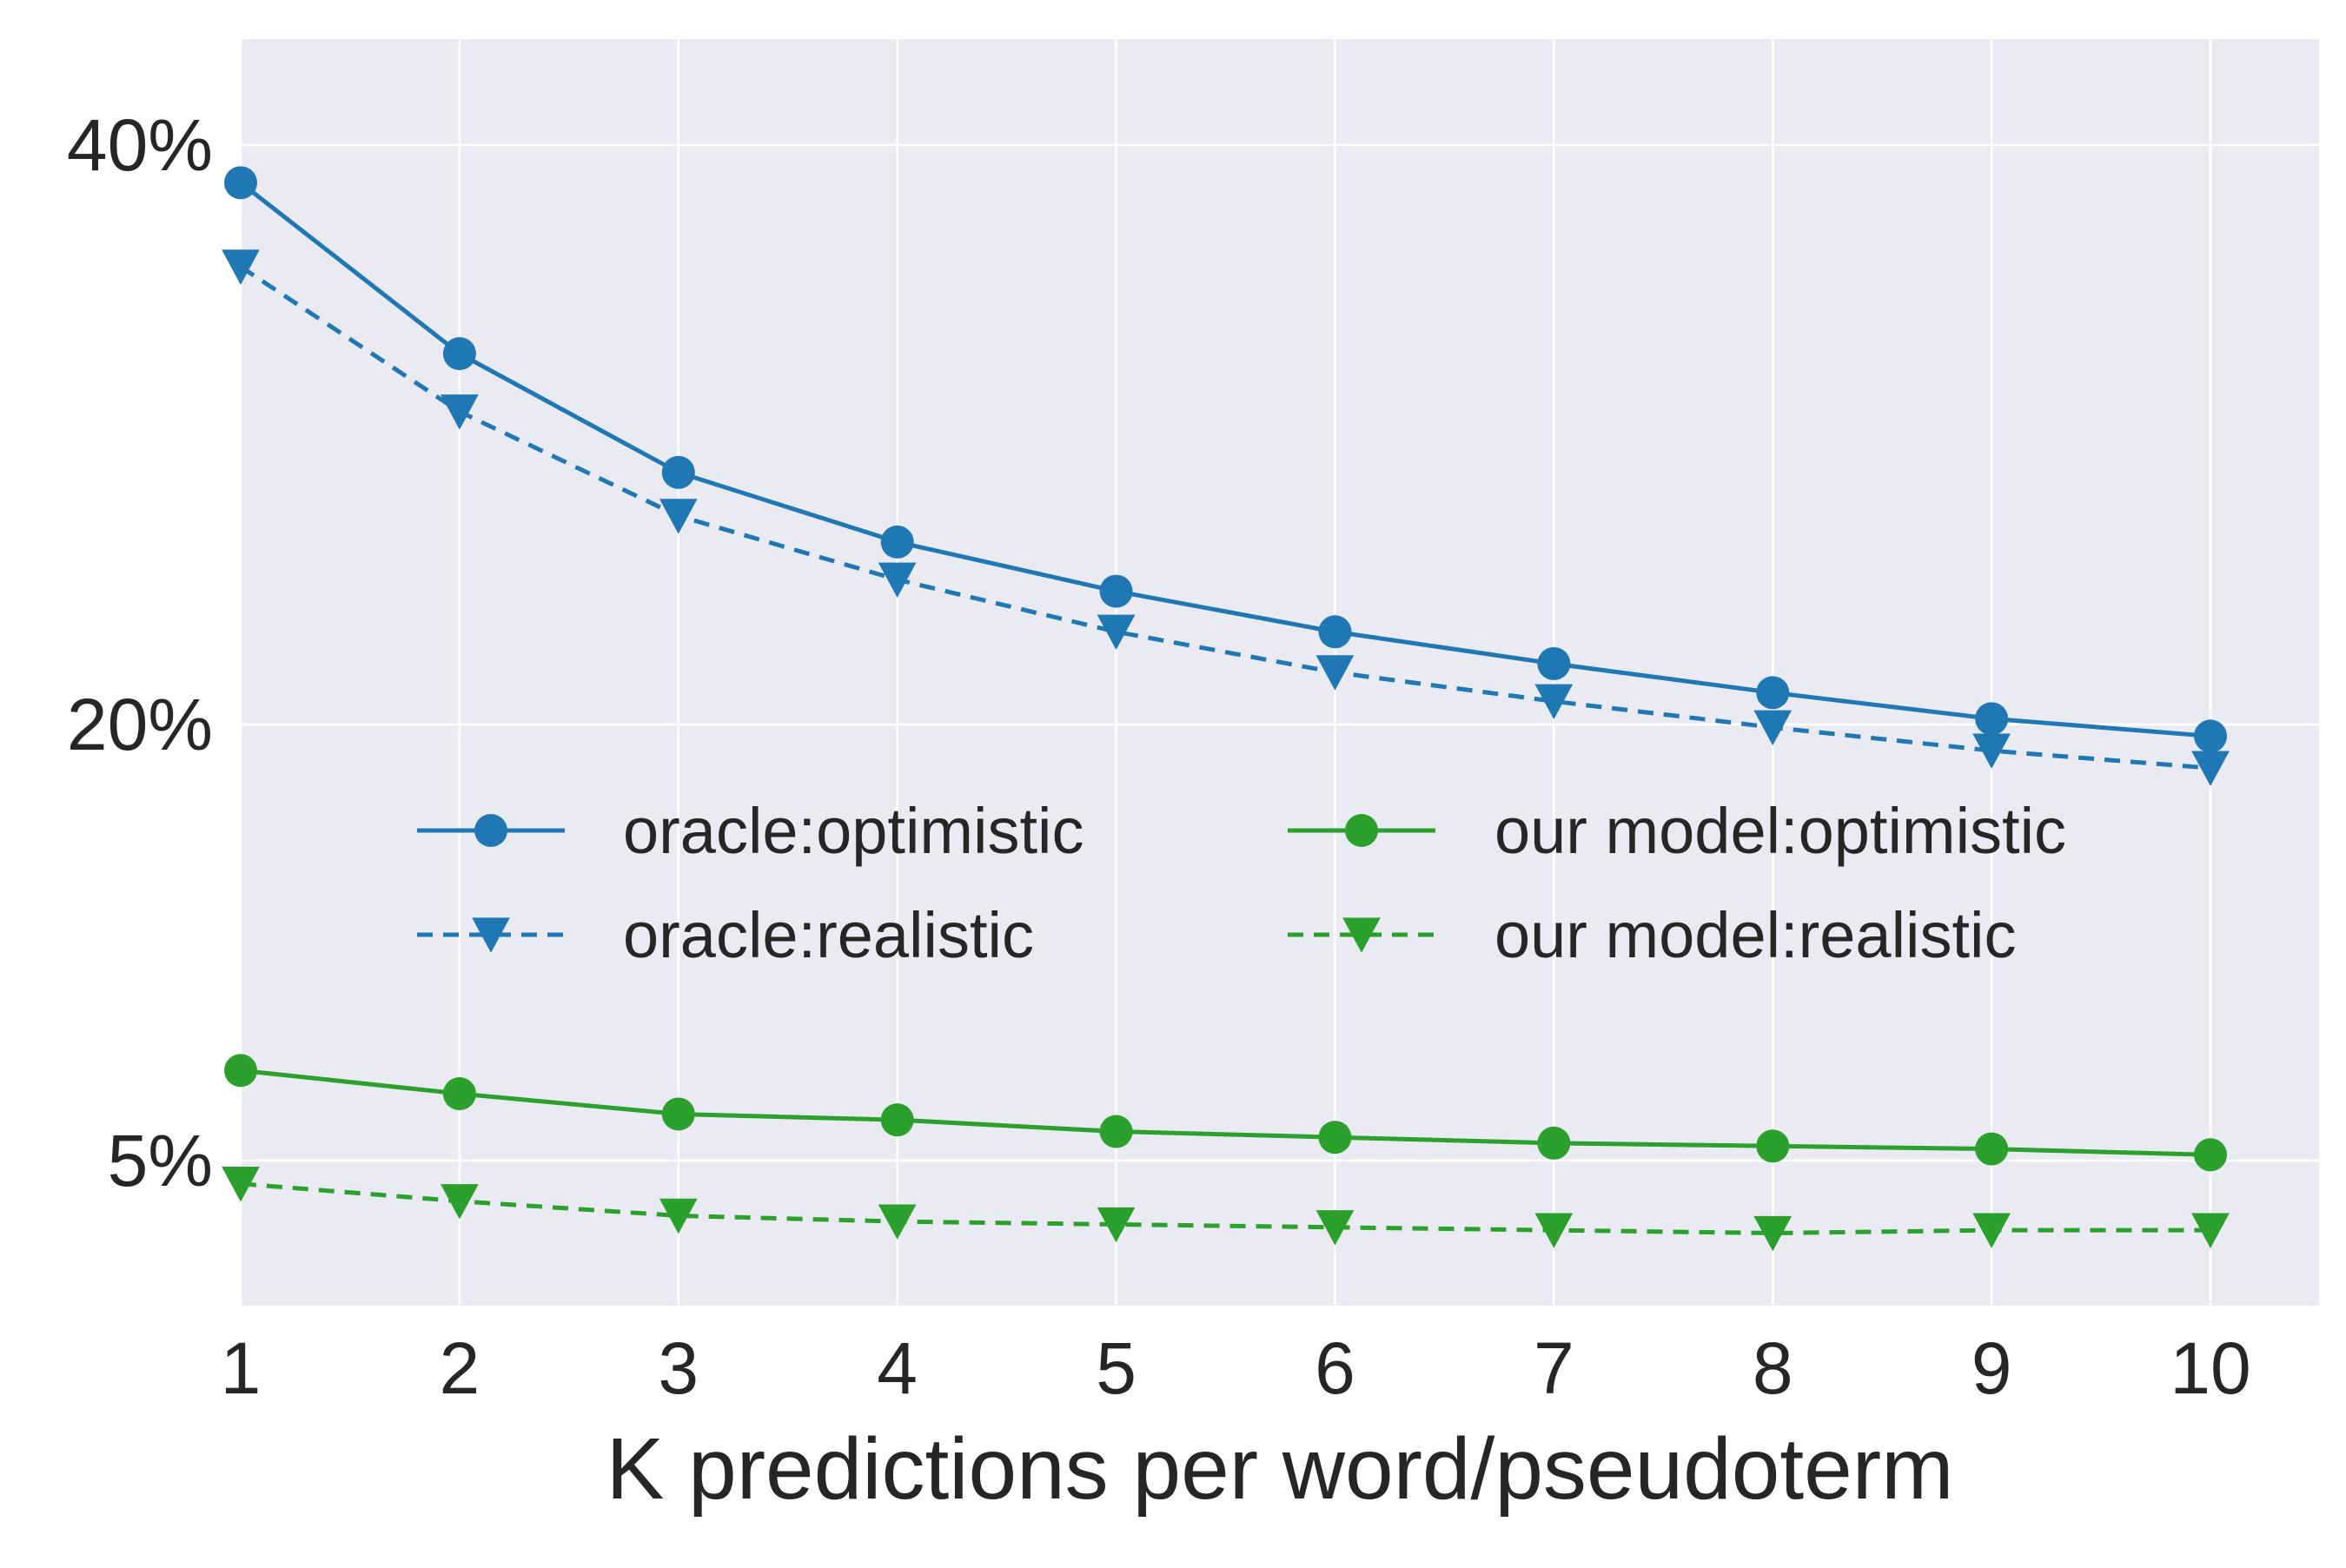 This screenshot has height=1568, width=2346. Describe the element at coordinates (1335, 1368) in the screenshot. I see `x-tick-label: 6` at that location.